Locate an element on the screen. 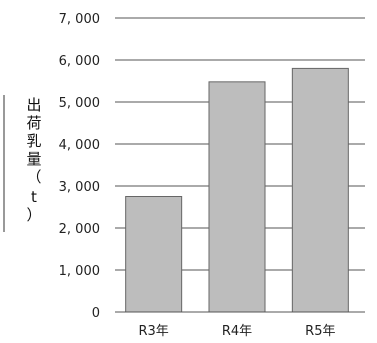 This screenshot has width=377, height=343. x-tick-label: R5年 is located at coordinates (320, 331).